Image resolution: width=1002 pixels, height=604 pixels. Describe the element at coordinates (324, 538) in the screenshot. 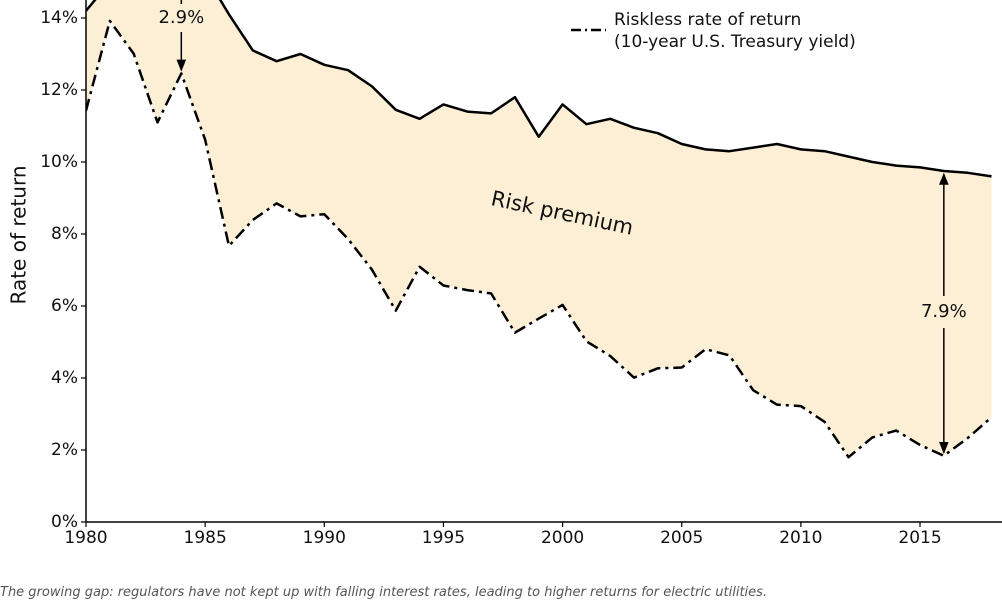

I see `x-tick-label: 1990` at that location.